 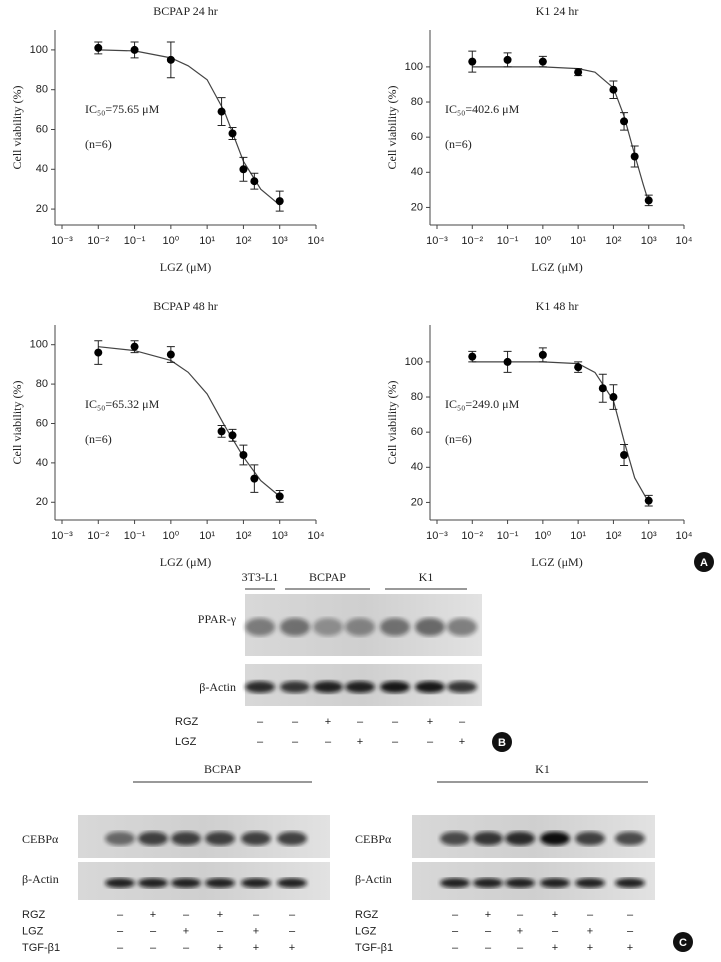 I want to click on y-tick-label: 100, so click(x=39, y=345).